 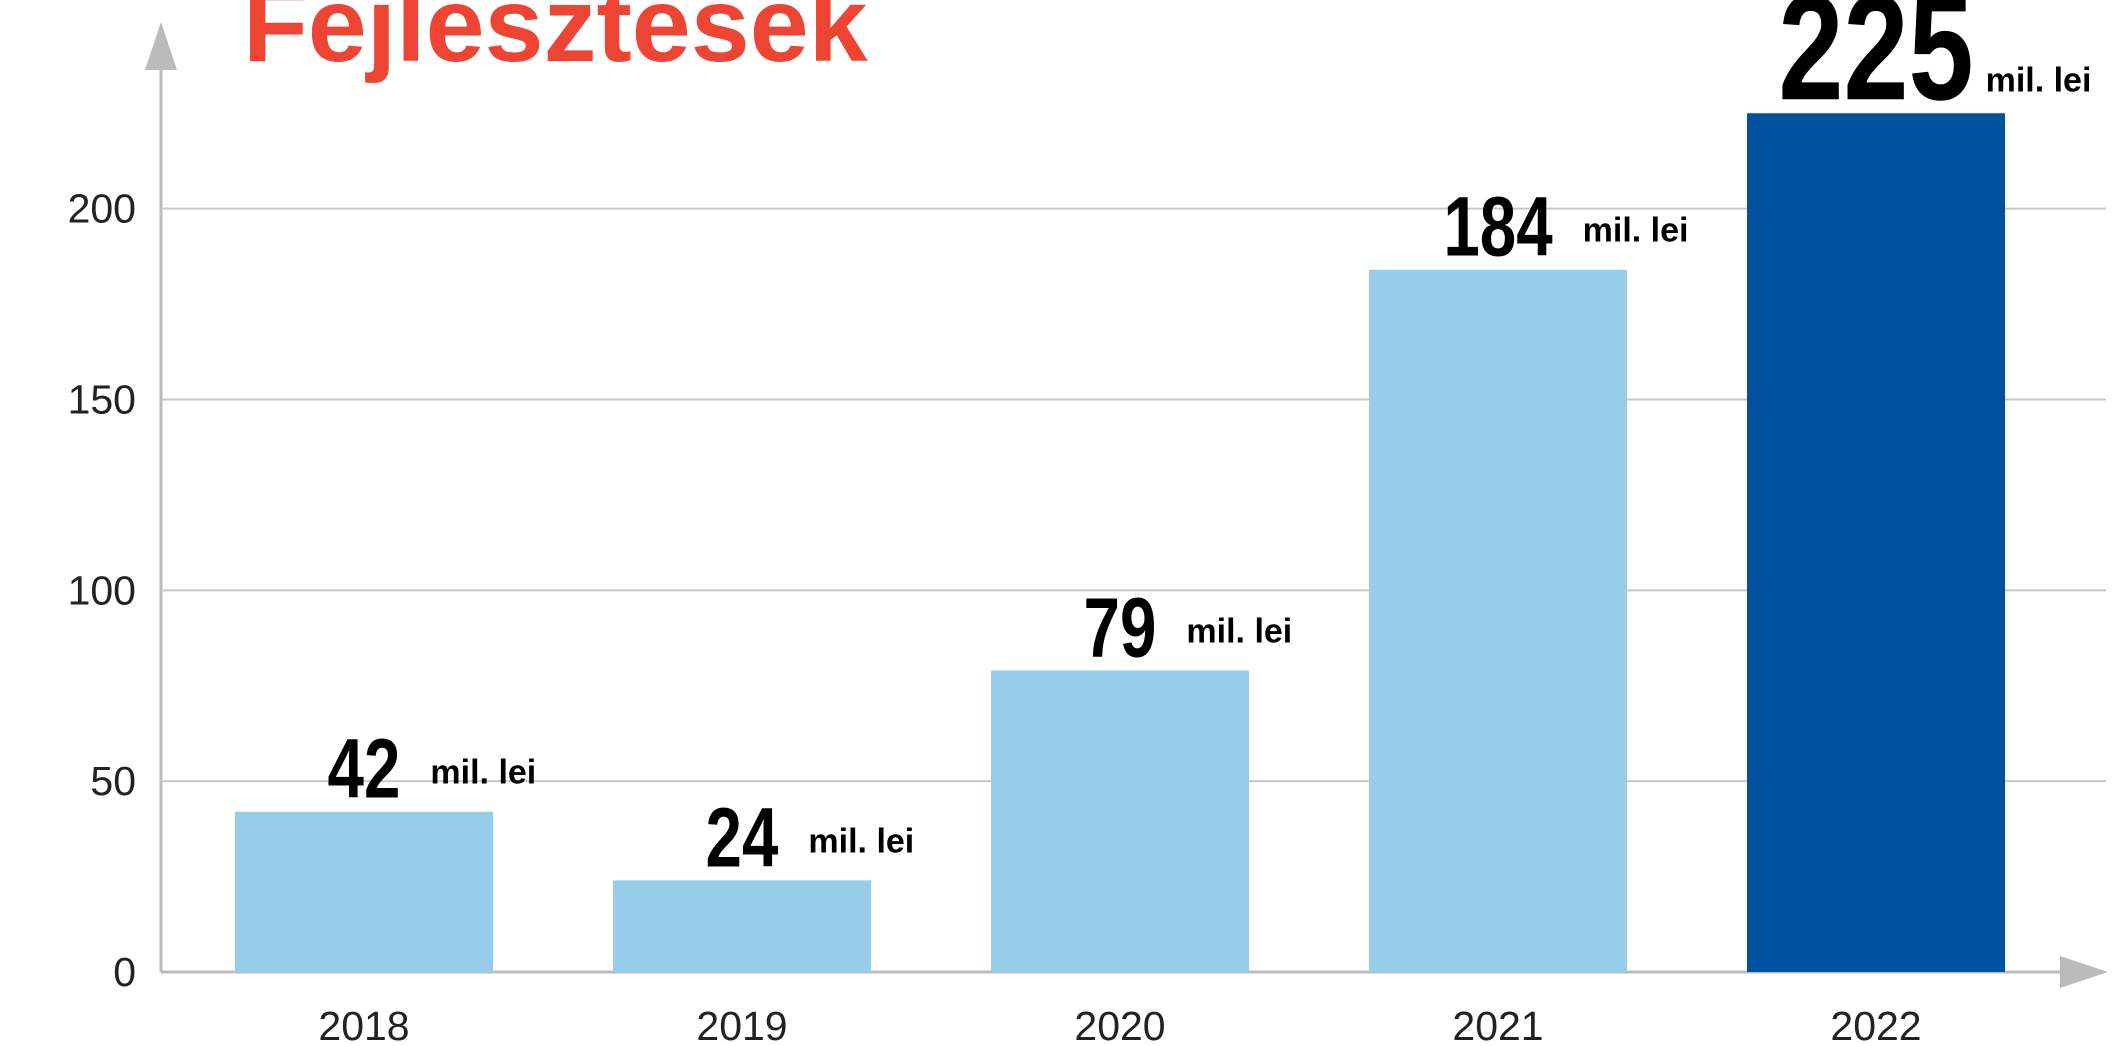 What do you see at coordinates (742, 838) in the screenshot?
I see `value-label: 24` at bounding box center [742, 838].